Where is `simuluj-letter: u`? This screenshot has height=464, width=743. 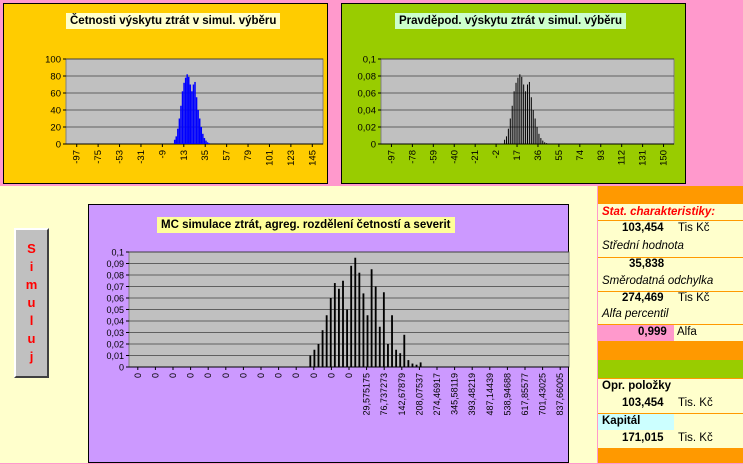 simuluj-letter: u is located at coordinates (31, 302).